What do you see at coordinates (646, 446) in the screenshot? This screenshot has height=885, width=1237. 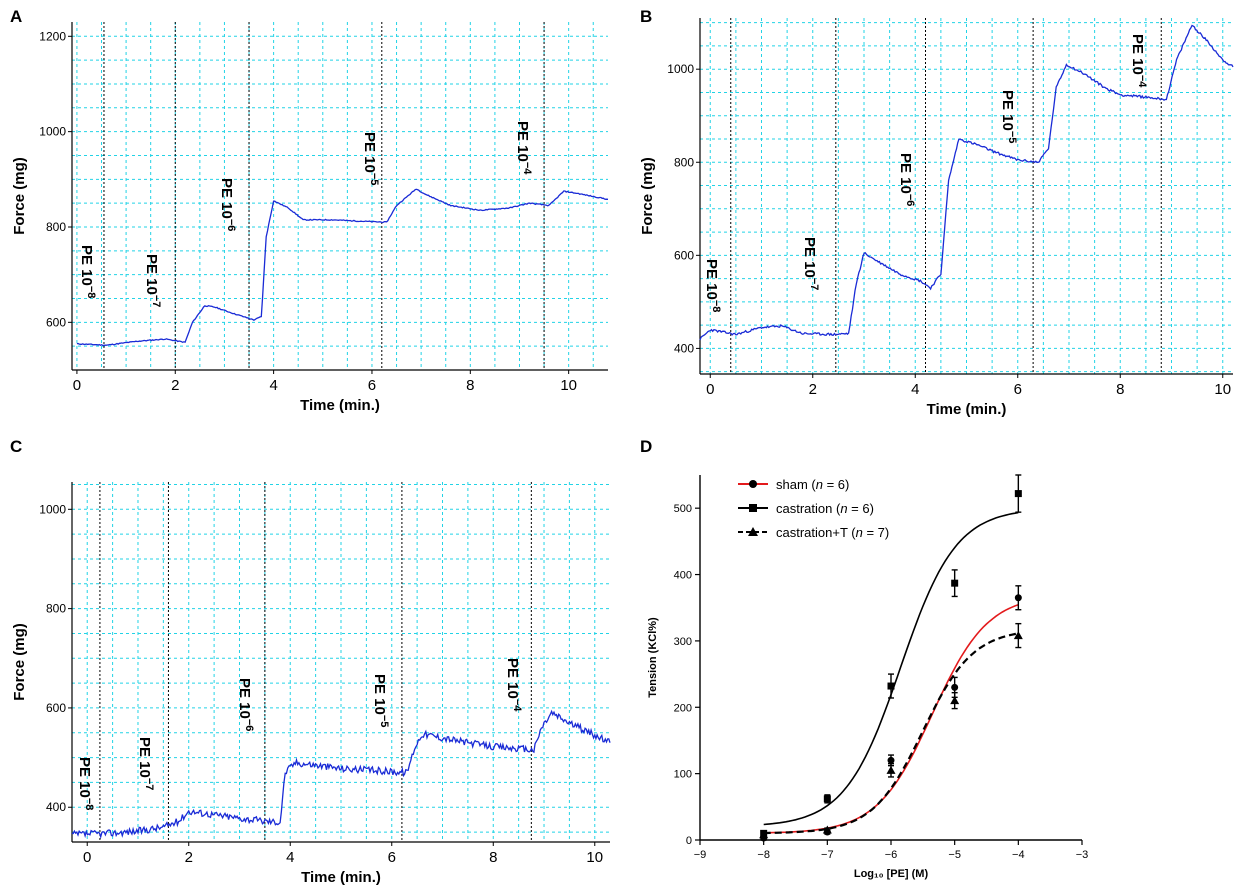 I see `panel-letter-d: D` at bounding box center [646, 446].